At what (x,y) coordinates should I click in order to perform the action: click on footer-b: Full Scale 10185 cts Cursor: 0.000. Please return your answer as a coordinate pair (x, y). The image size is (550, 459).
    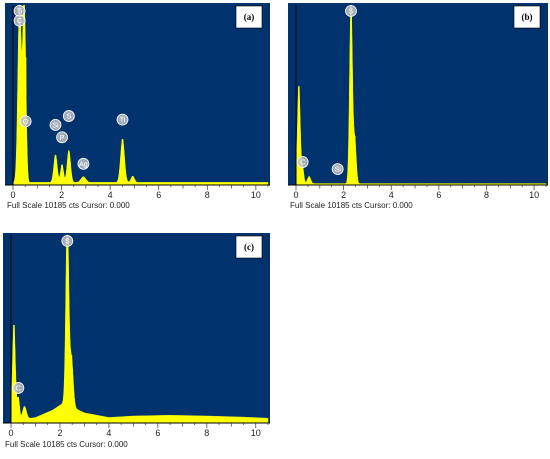
    Looking at the image, I should click on (351, 205).